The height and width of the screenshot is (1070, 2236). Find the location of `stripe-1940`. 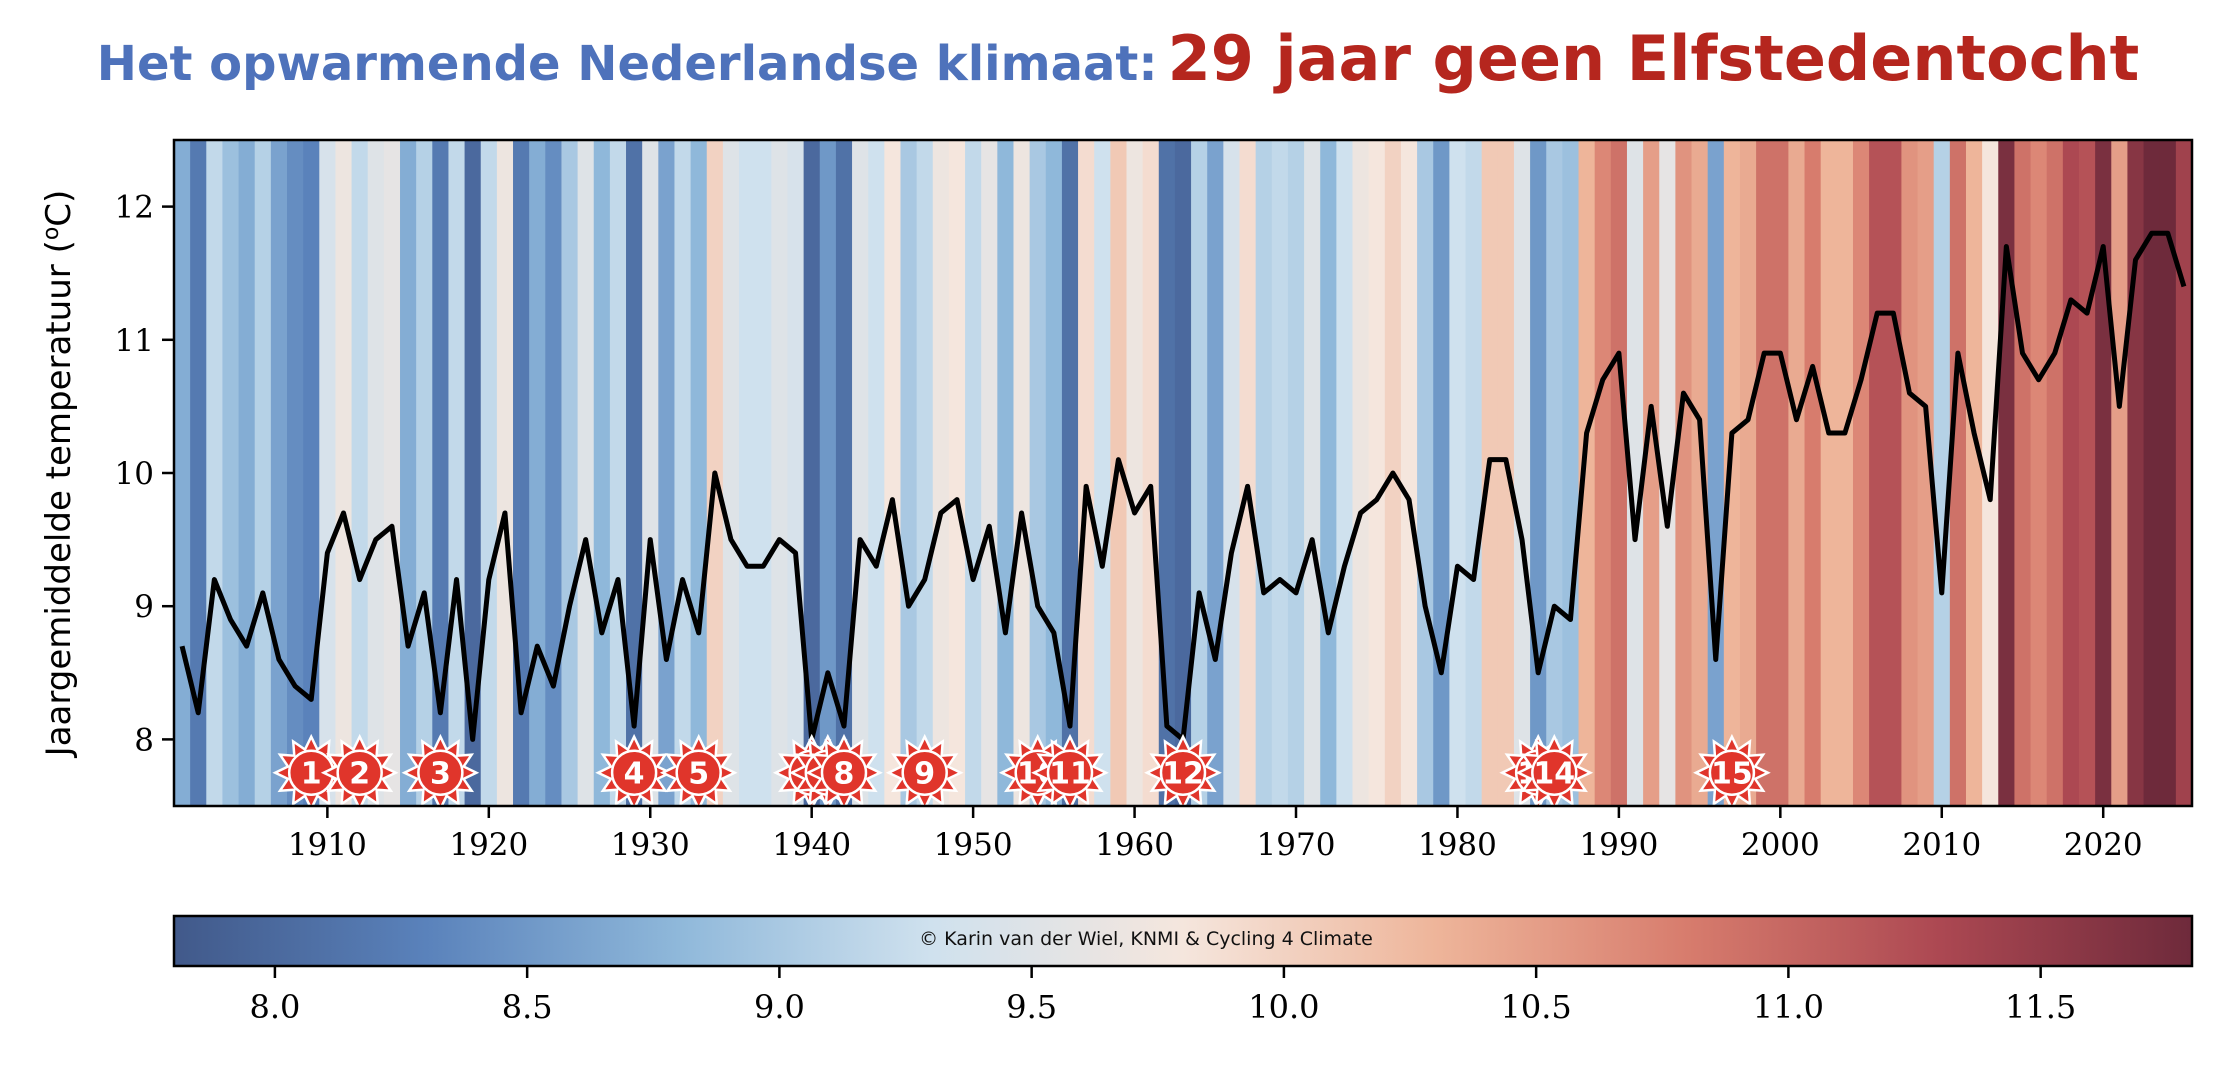

stripe-1940 is located at coordinates (812, 473).